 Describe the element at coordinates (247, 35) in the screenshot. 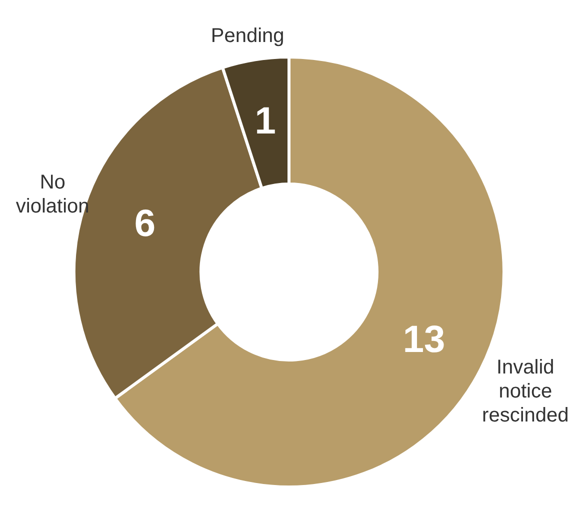

I see `slice-label: Pending` at that location.